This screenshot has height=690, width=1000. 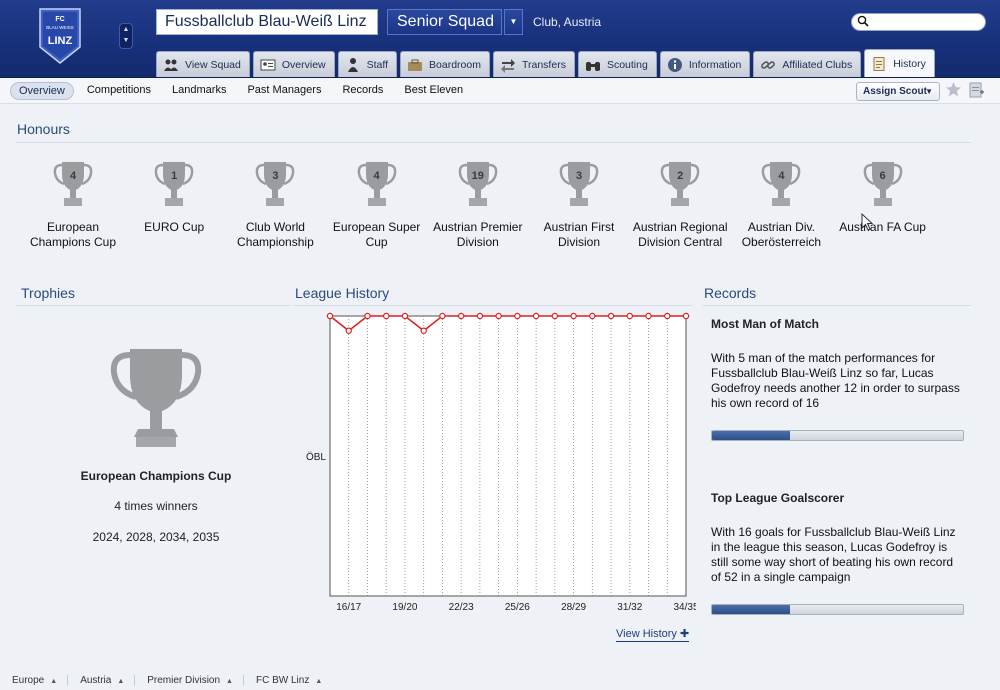 I want to click on x-tick-label: 34/35, so click(x=684, y=607).